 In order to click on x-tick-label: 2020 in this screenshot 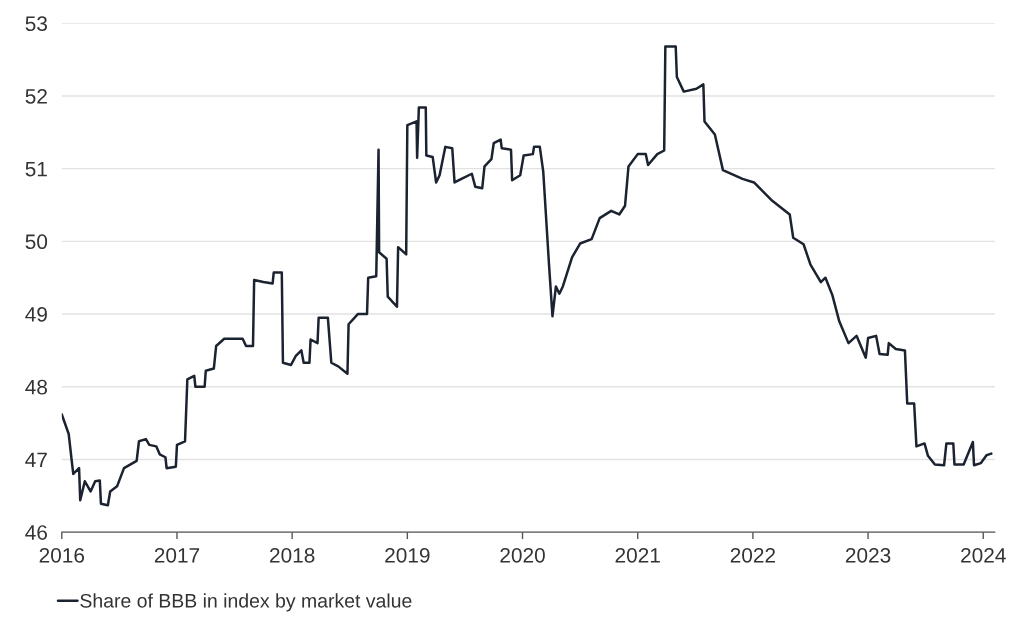, I will do `click(522, 555)`.